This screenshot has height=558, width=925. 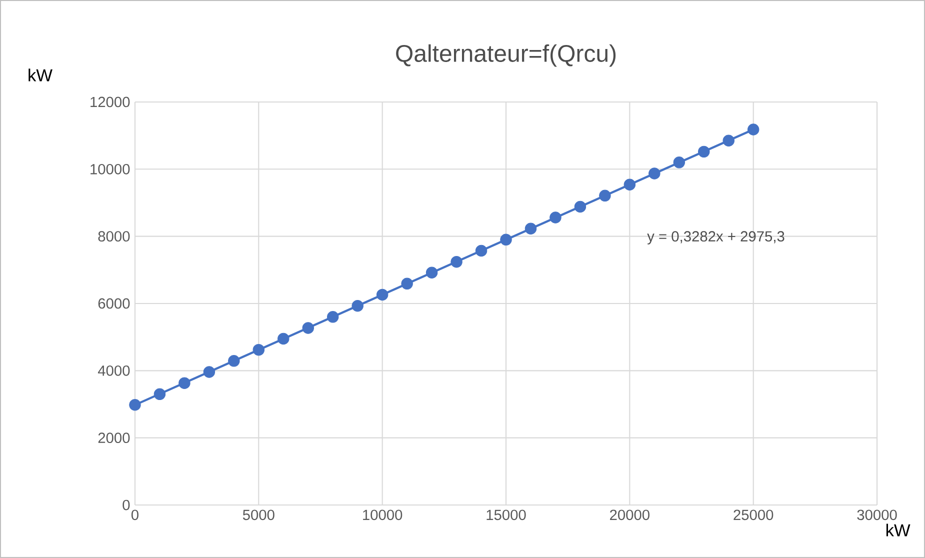 What do you see at coordinates (506, 515) in the screenshot?
I see `x-tick-label: 15000` at bounding box center [506, 515].